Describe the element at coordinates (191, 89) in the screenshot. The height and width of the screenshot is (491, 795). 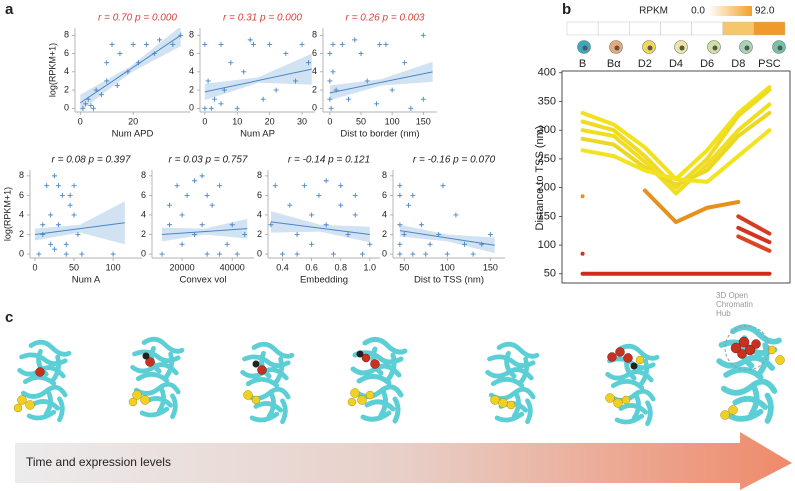
I see `y-tick-label: 2` at that location.